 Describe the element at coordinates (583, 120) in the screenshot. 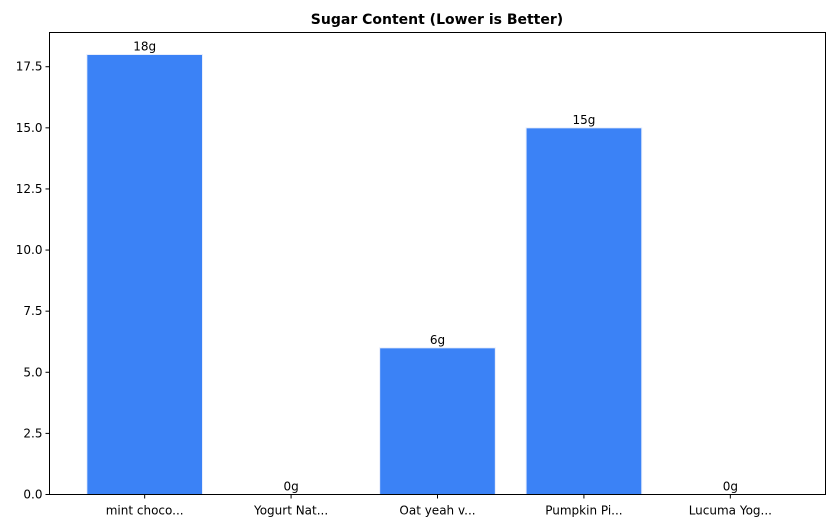

I see `data-label: 15g` at that location.